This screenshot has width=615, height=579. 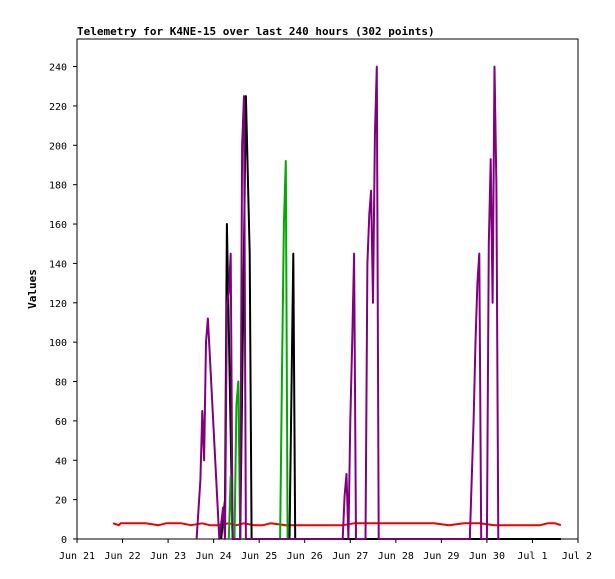 What do you see at coordinates (32, 289) in the screenshot?
I see `y-axis-label: Values` at bounding box center [32, 289].